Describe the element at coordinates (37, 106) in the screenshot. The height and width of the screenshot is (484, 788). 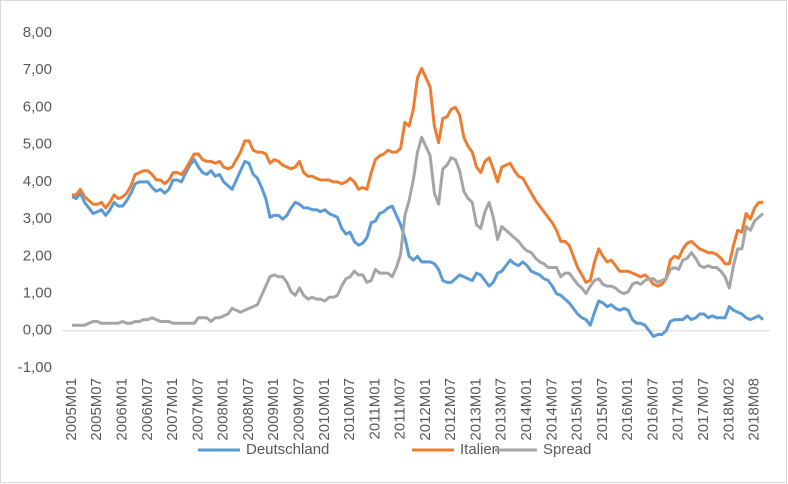
I see `y-tick-label: 6,00` at that location.